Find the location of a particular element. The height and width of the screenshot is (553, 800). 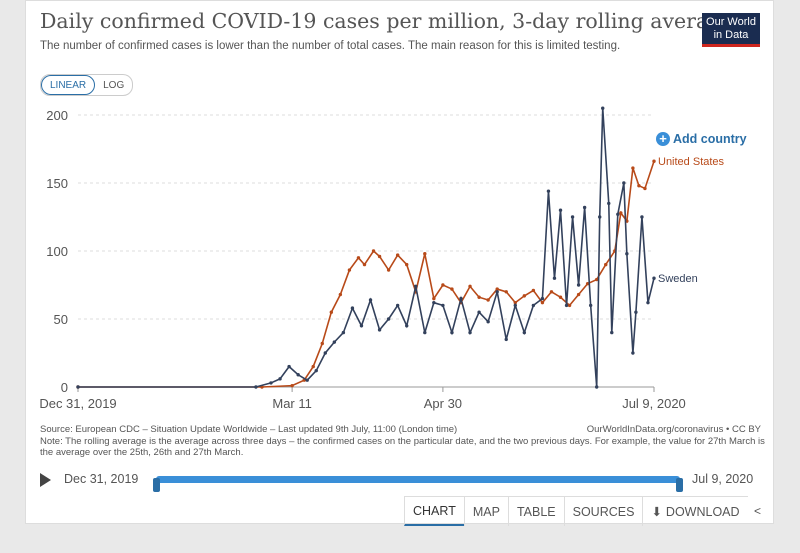

tab-table: TABLE is located at coordinates (535, 511).